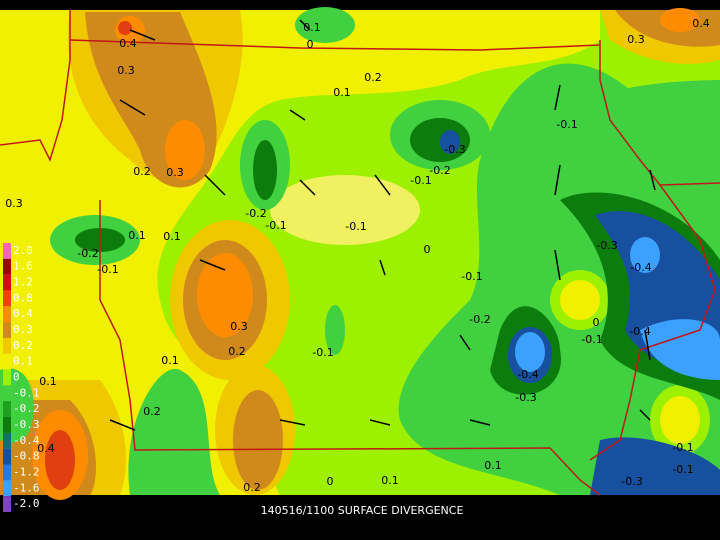 The height and width of the screenshot is (540, 720). I want to click on colorbar-label: -0.3, so click(26, 424).